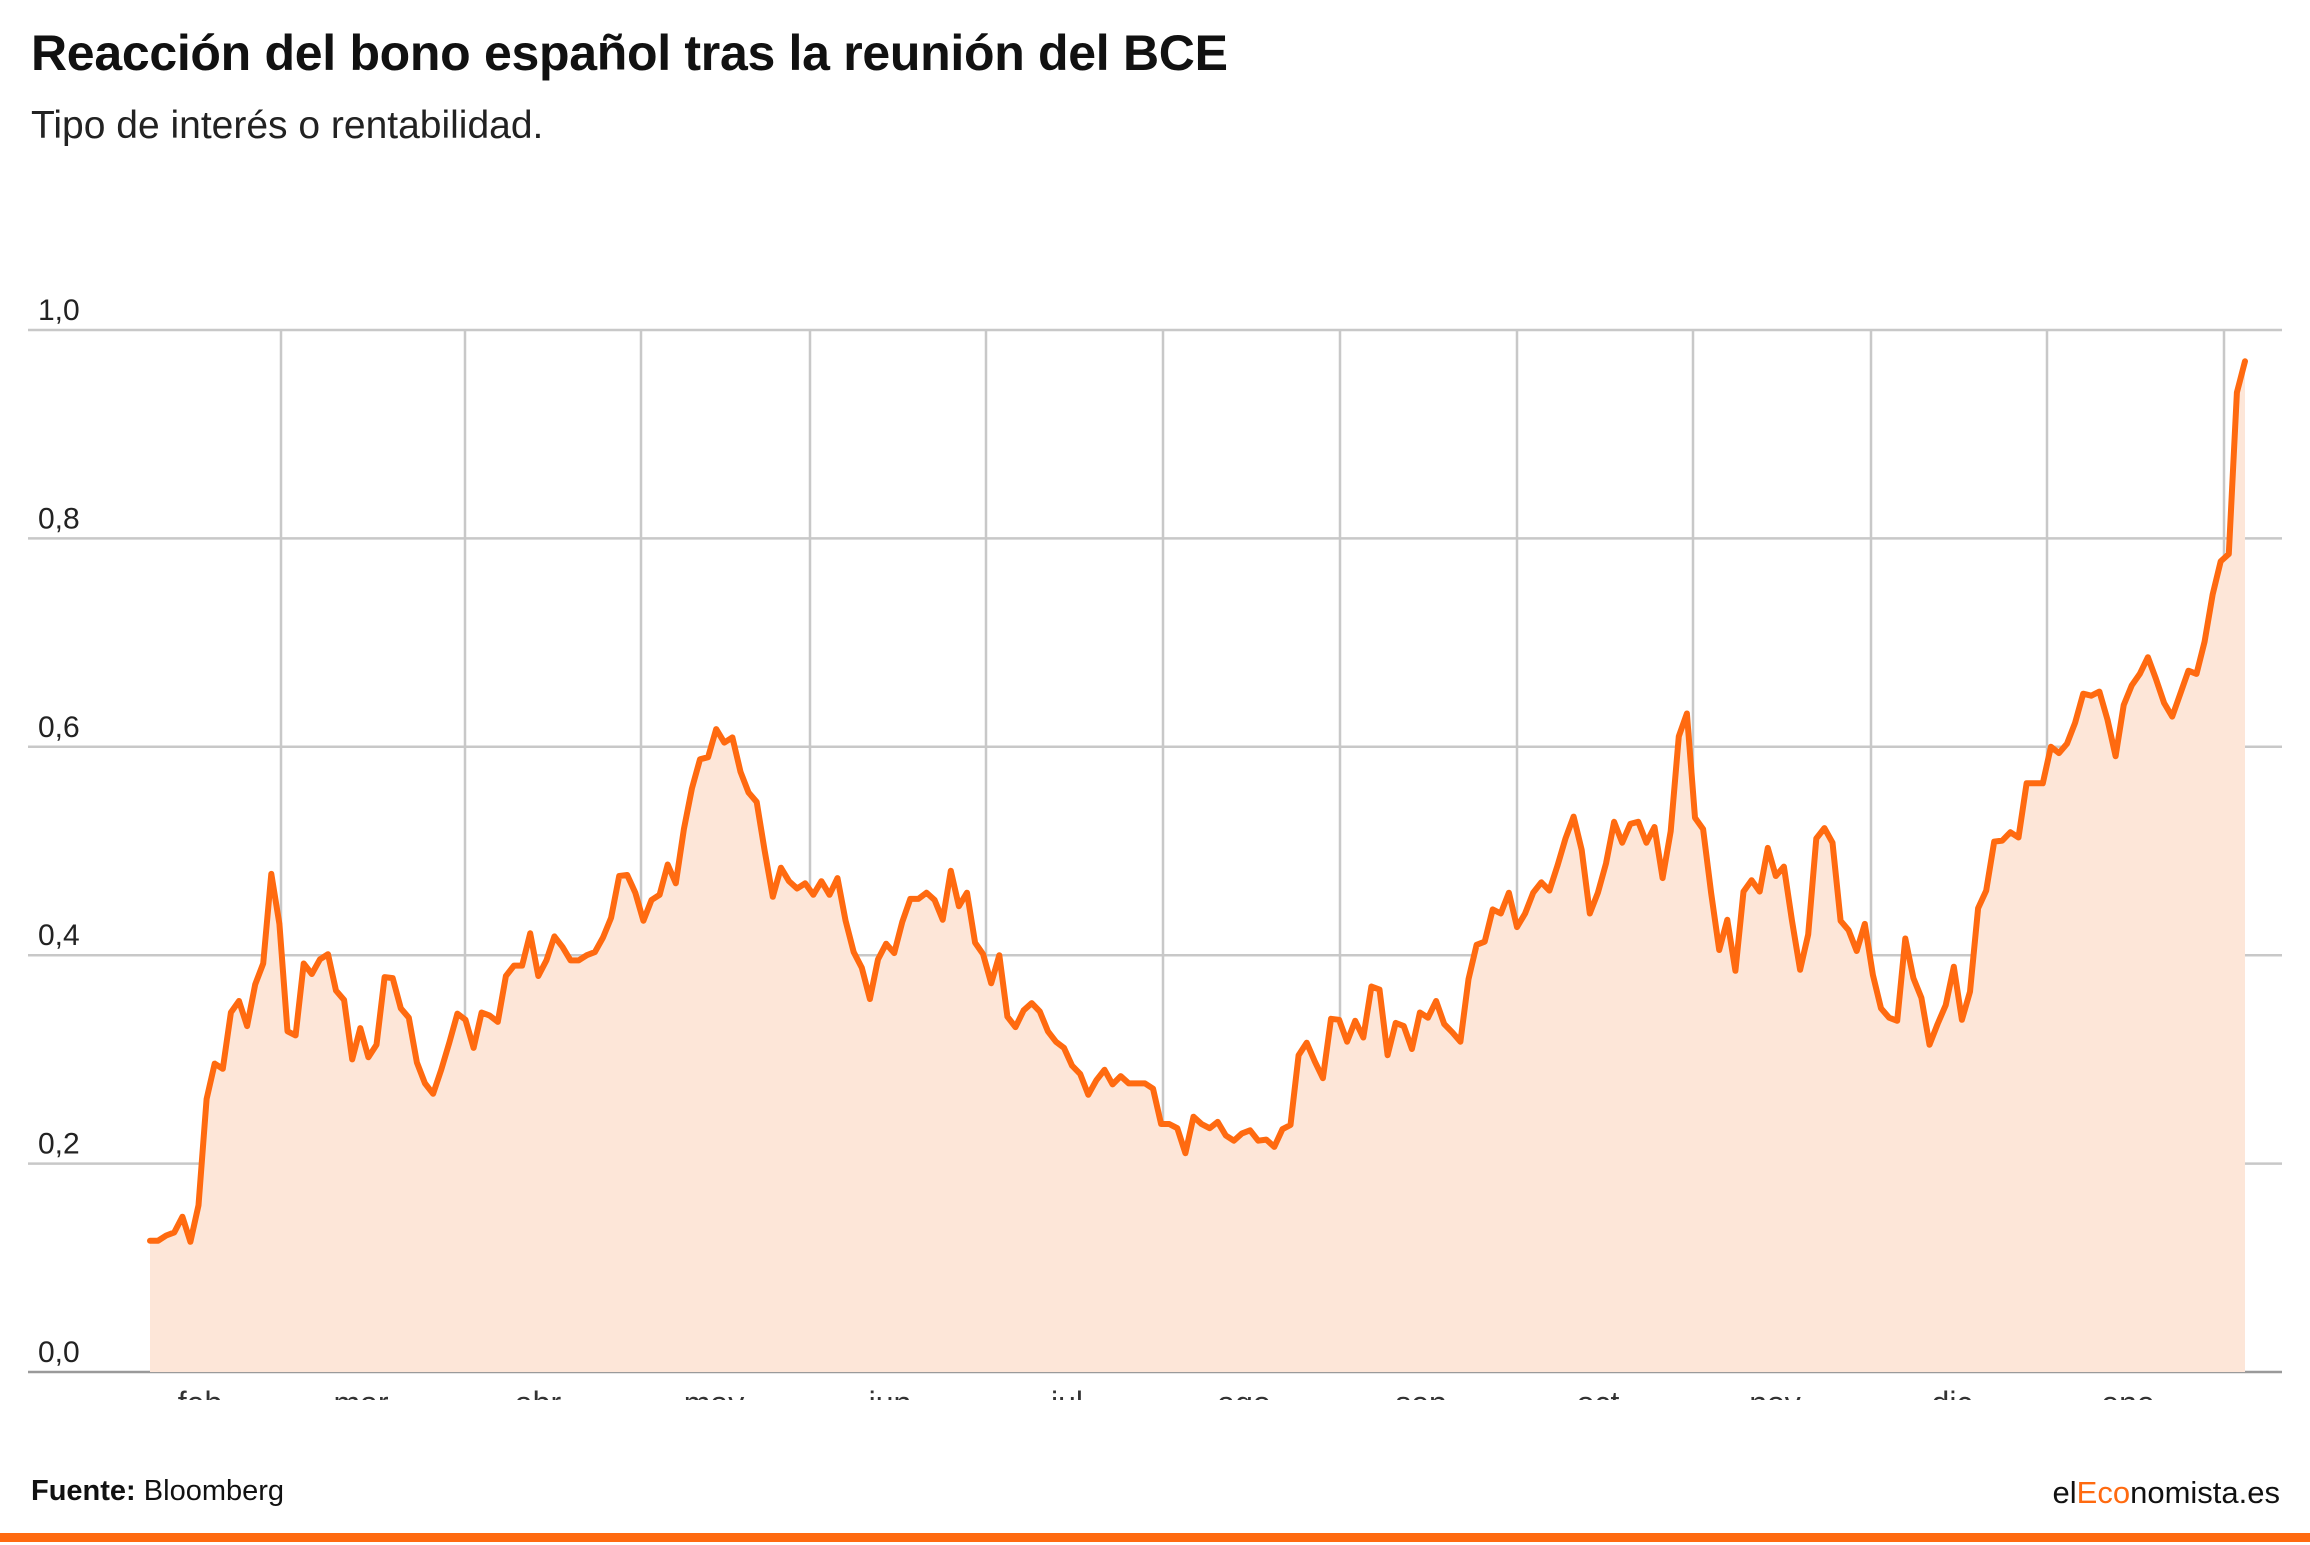 The image size is (2310, 1545). What do you see at coordinates (59, 310) in the screenshot?
I see `y-tick-label: 1,0` at bounding box center [59, 310].